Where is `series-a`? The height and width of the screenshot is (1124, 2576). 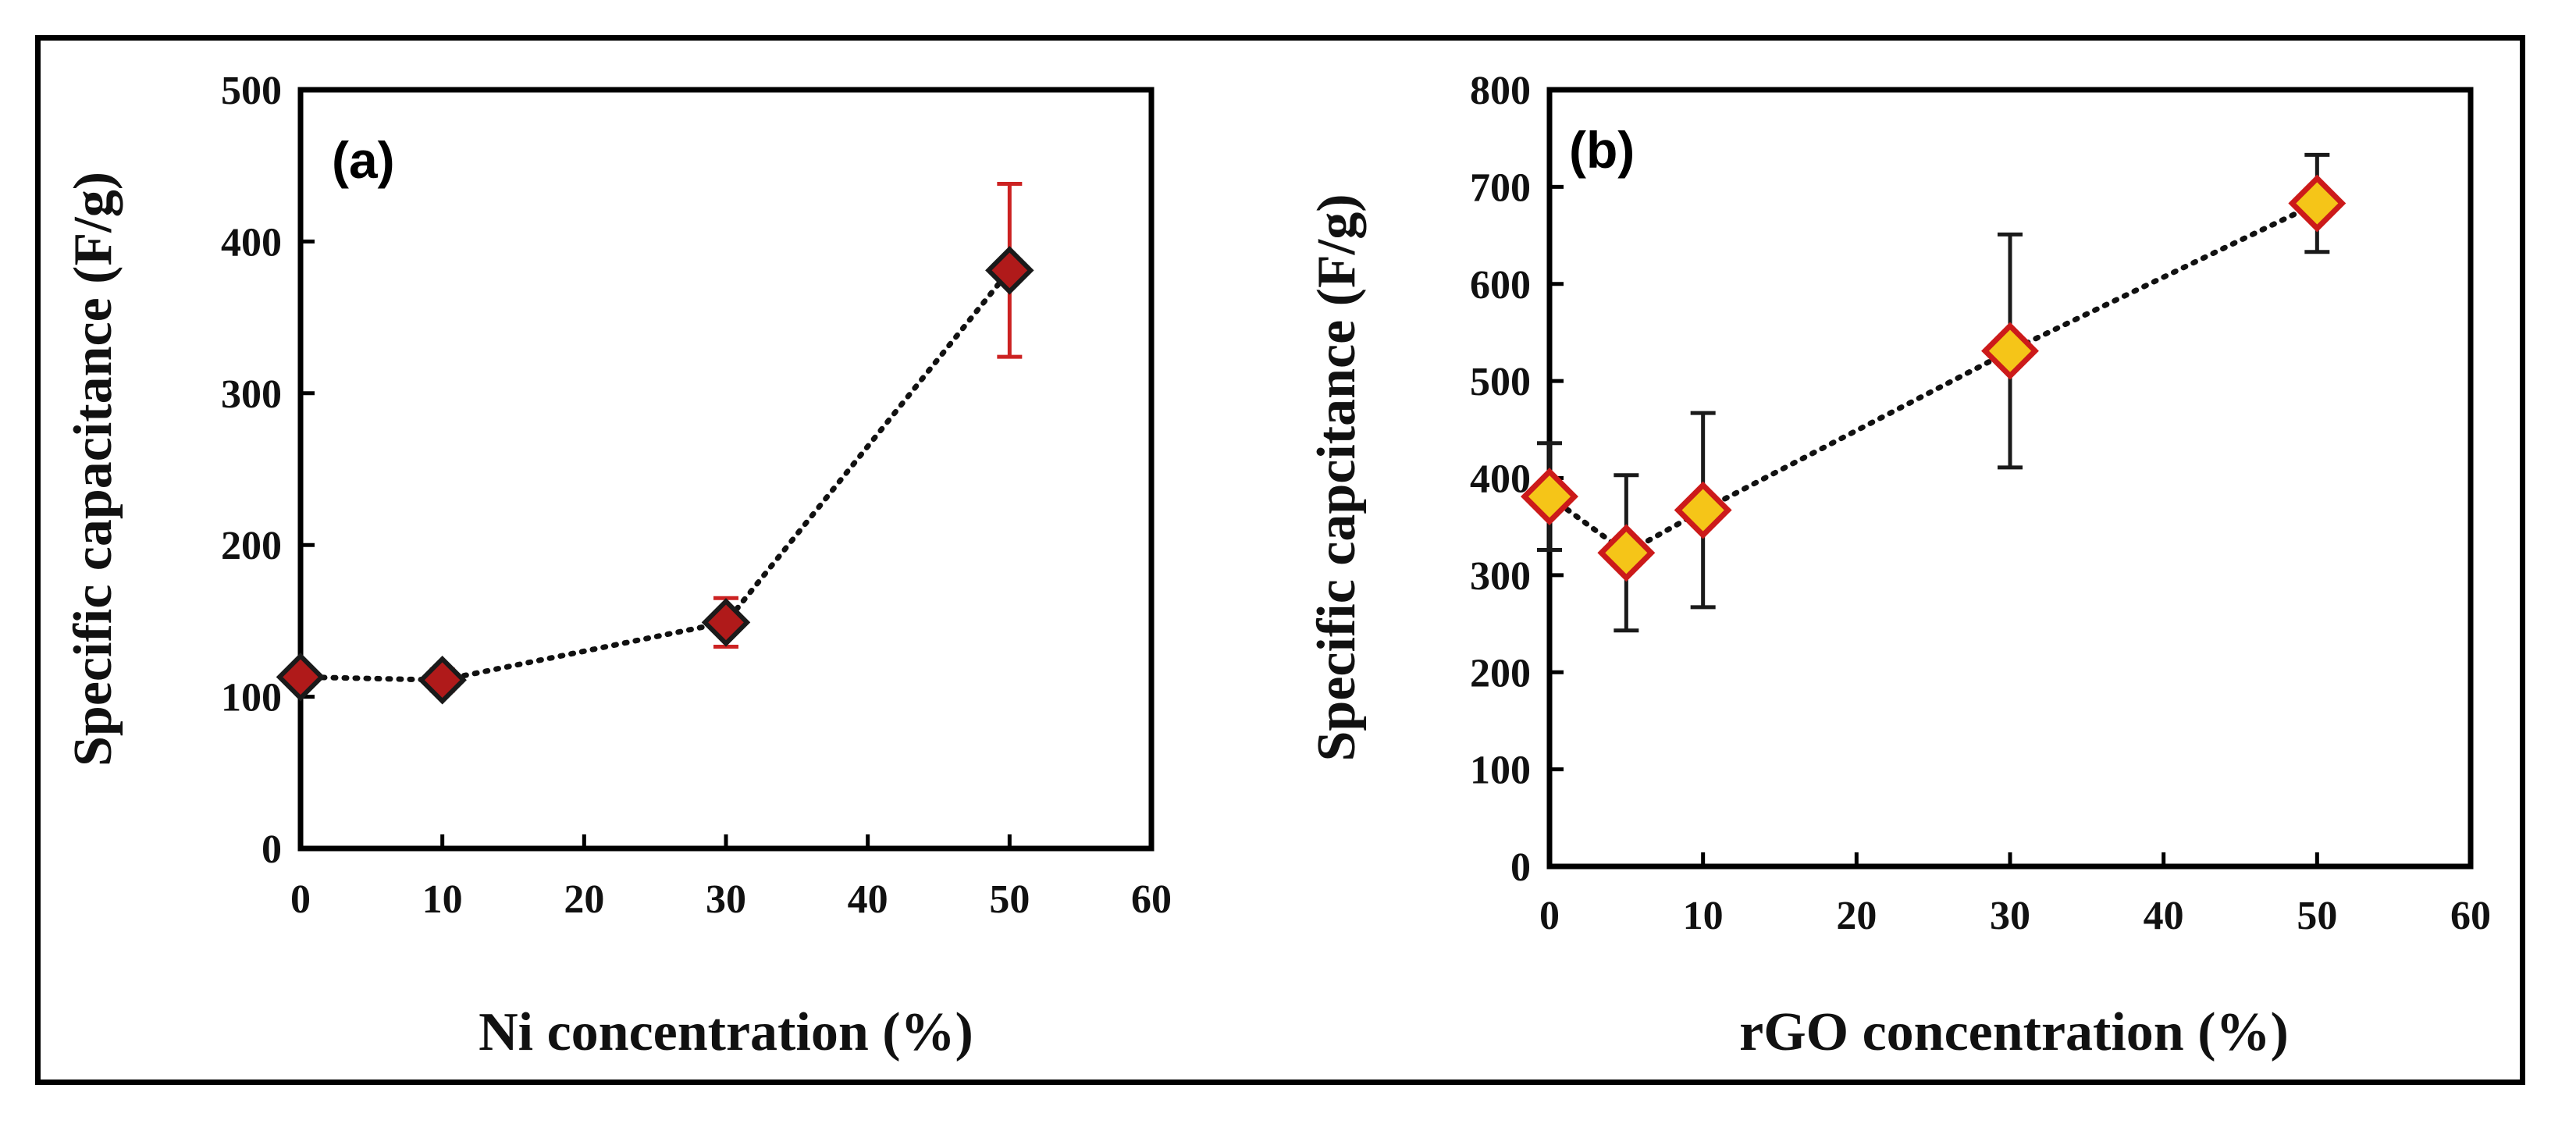 series-a is located at coordinates (655, 444).